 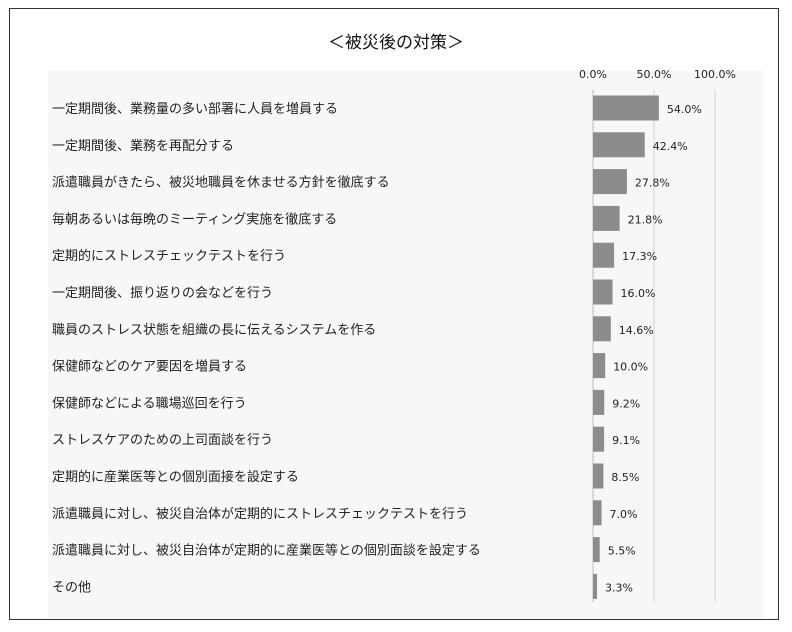 What do you see at coordinates (162, 293) in the screenshot?
I see `category-label: 一定期間後、振り返りの会などを行う` at bounding box center [162, 293].